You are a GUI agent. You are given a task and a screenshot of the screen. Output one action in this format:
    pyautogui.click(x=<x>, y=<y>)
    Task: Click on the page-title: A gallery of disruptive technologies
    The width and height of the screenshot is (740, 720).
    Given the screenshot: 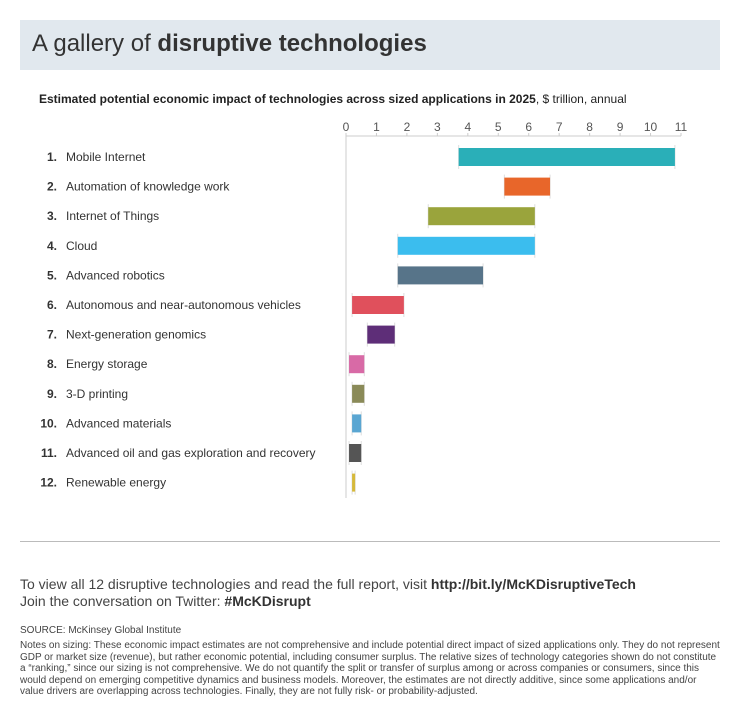 What is the action you would take?
    pyautogui.click(x=229, y=44)
    